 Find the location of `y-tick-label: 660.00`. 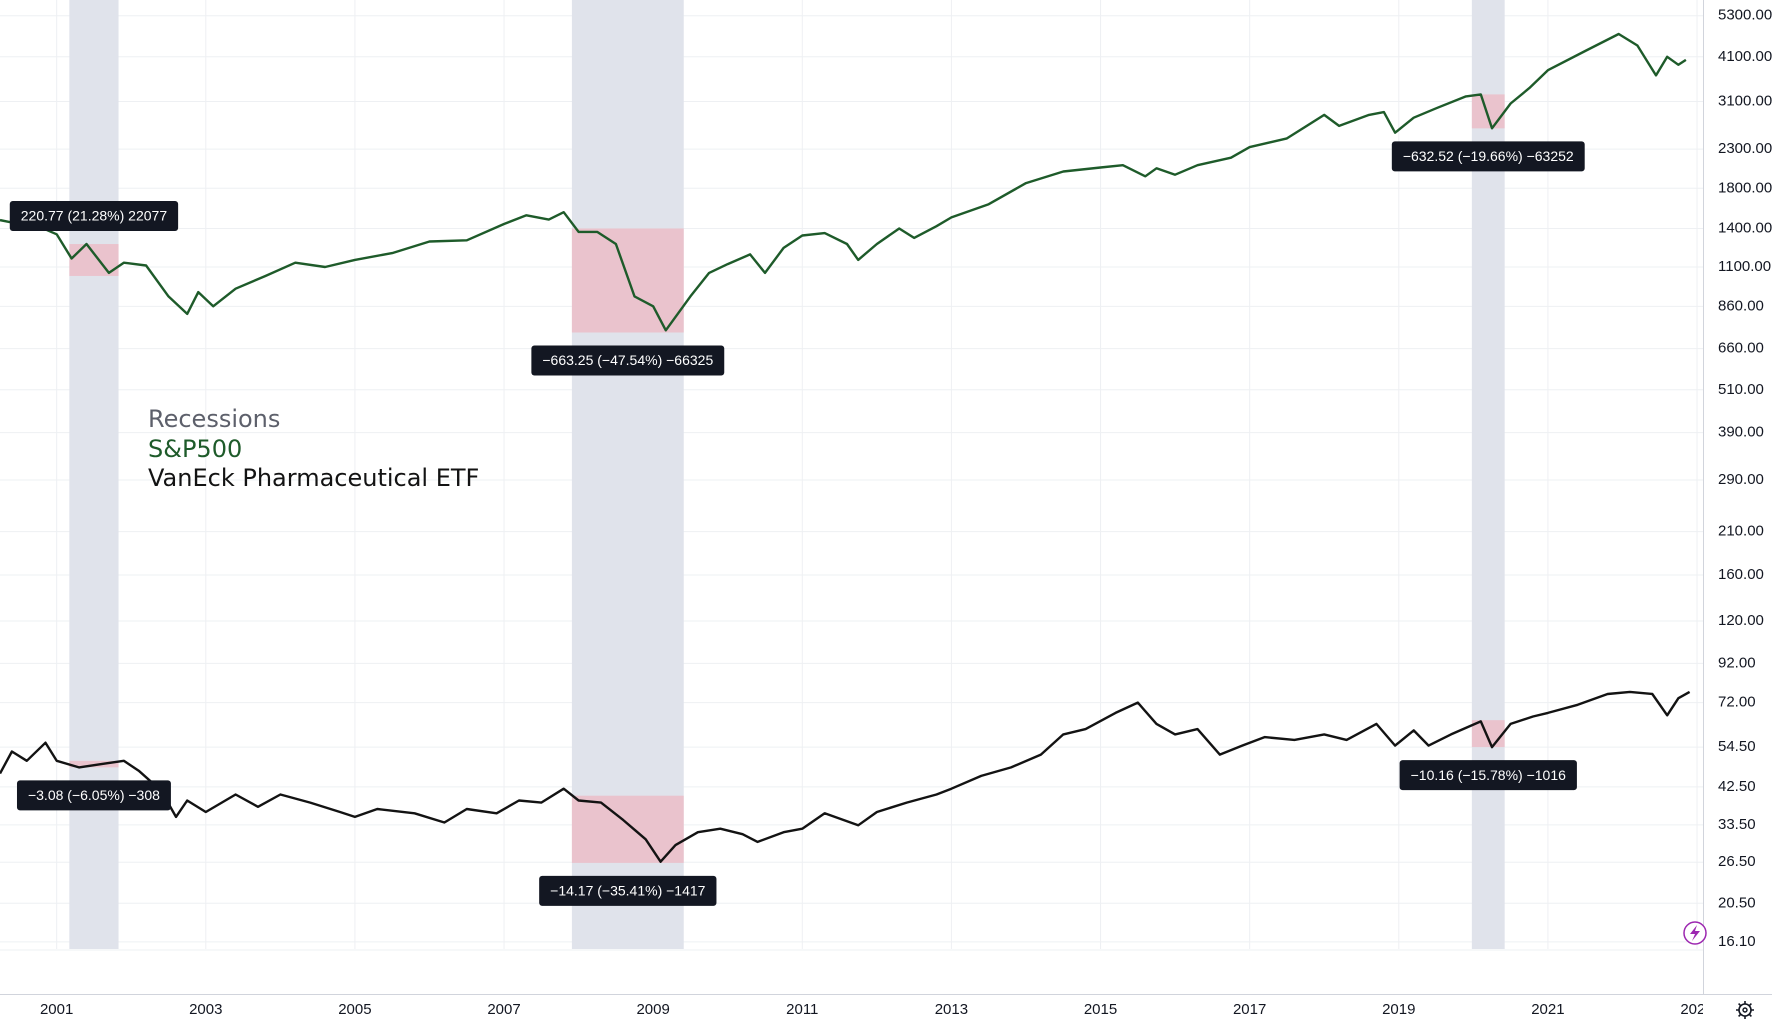

y-tick-label: 660.00 is located at coordinates (1741, 348).